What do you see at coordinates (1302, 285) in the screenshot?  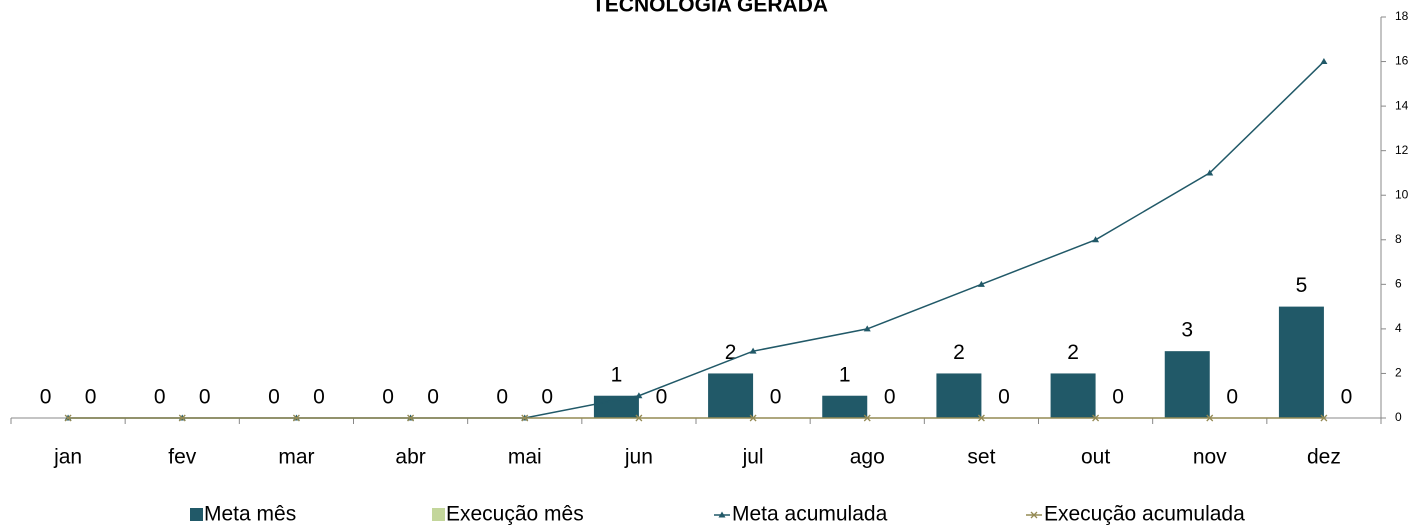 I see `bar-value-label: 5` at bounding box center [1302, 285].